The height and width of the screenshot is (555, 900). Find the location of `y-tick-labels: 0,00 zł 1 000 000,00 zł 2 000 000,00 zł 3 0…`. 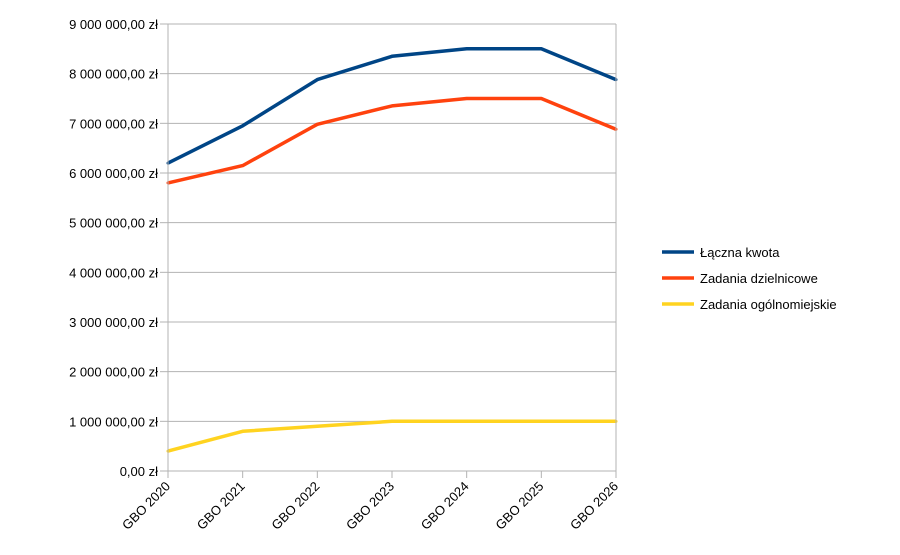

y-tick-labels: 0,00 zł 1 000 000,00 zł 2 000 000,00 zł 3 0… is located at coordinates (113, 248).